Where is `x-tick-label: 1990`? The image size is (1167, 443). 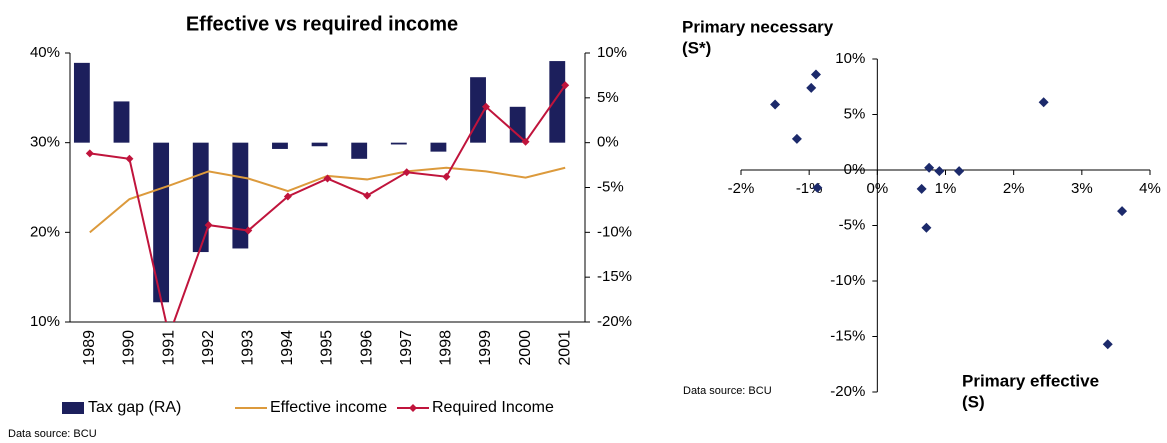
x-tick-label: 1990 is located at coordinates (129, 348).